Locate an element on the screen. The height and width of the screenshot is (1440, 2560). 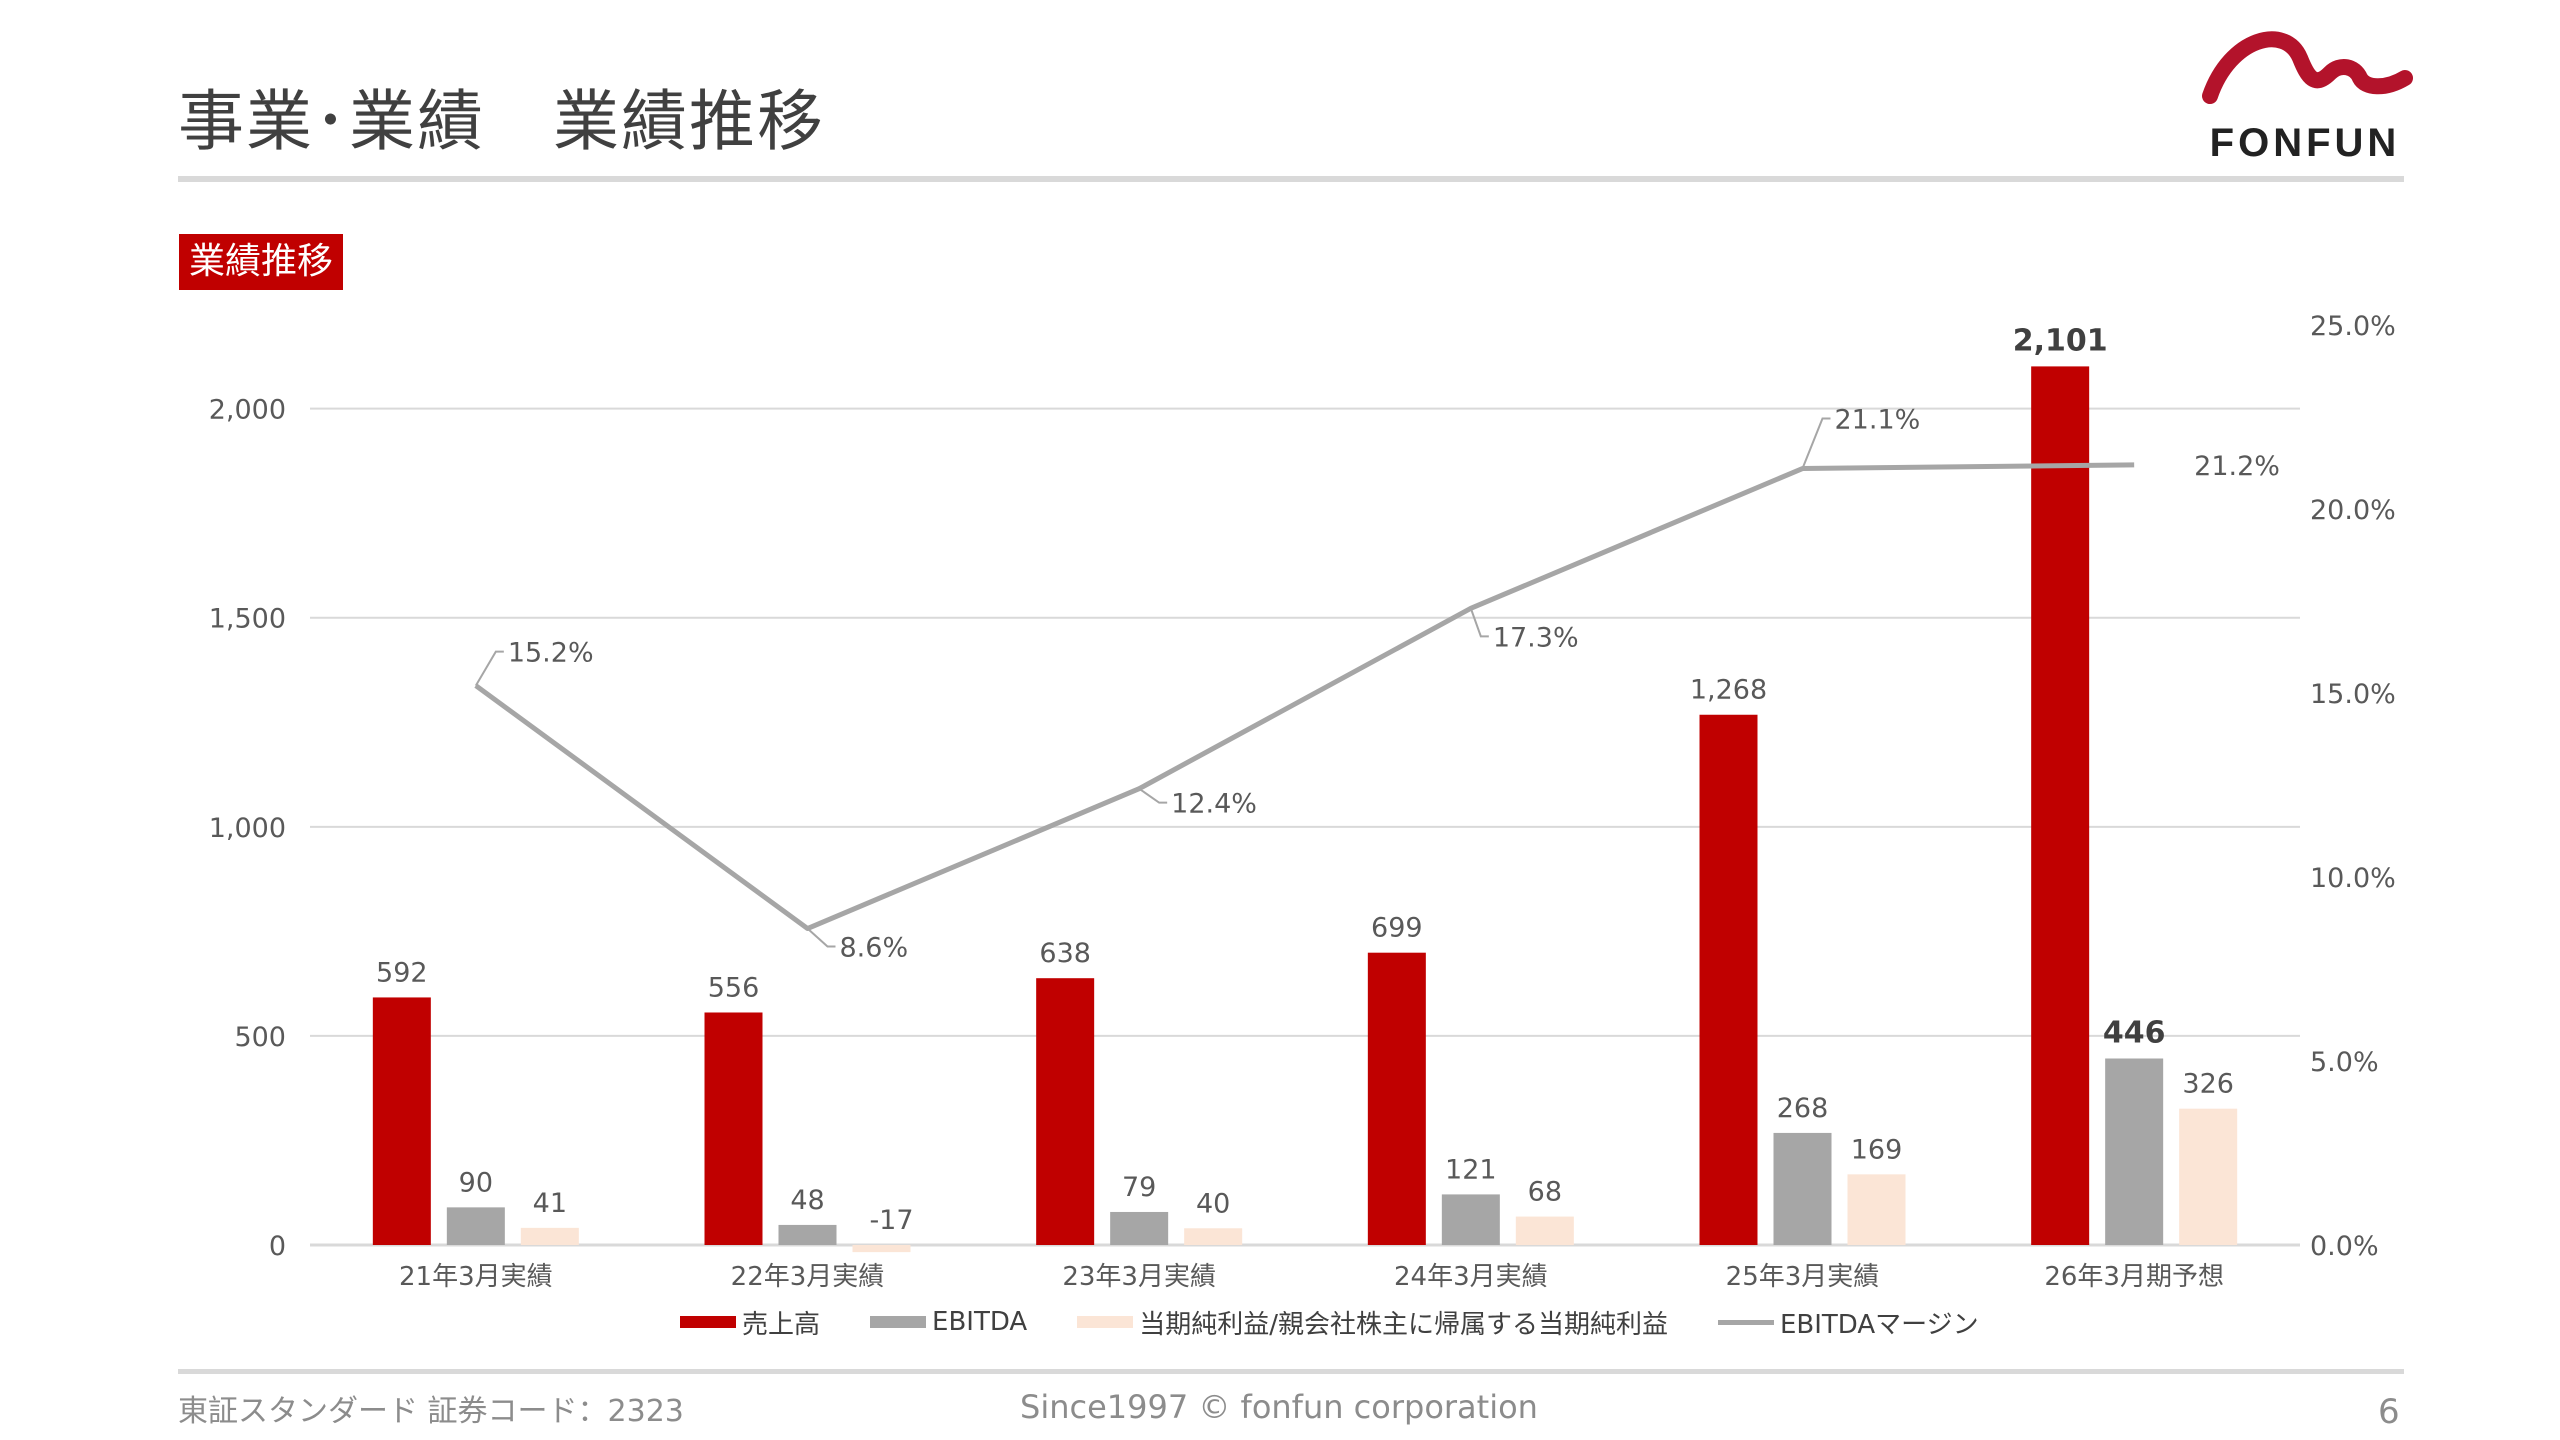
y-right-tick-label: 25.0% is located at coordinates (2353, 326).